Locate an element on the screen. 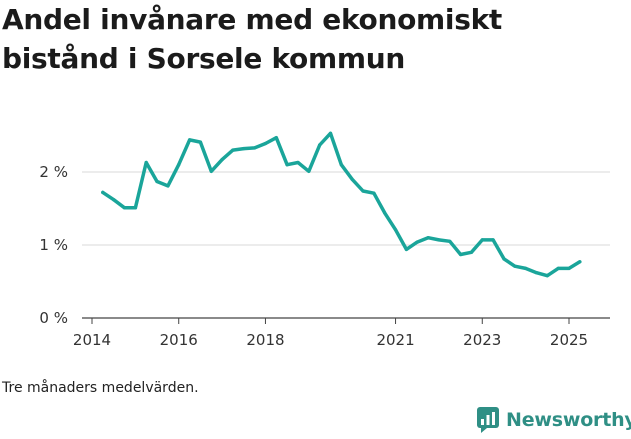 This screenshot has height=439, width=631. y-tick-label: 2 % is located at coordinates (53, 172).